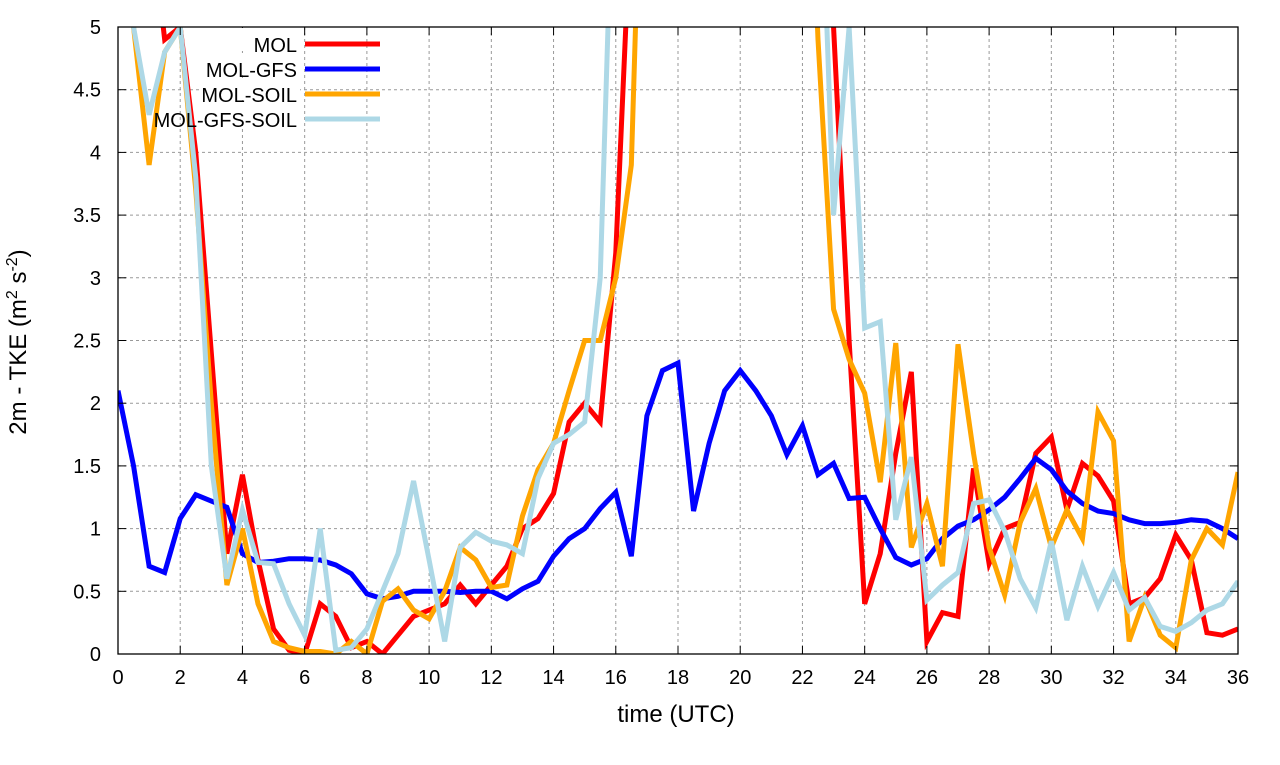  What do you see at coordinates (242, 678) in the screenshot?
I see `x-tick-label: 4` at bounding box center [242, 678].